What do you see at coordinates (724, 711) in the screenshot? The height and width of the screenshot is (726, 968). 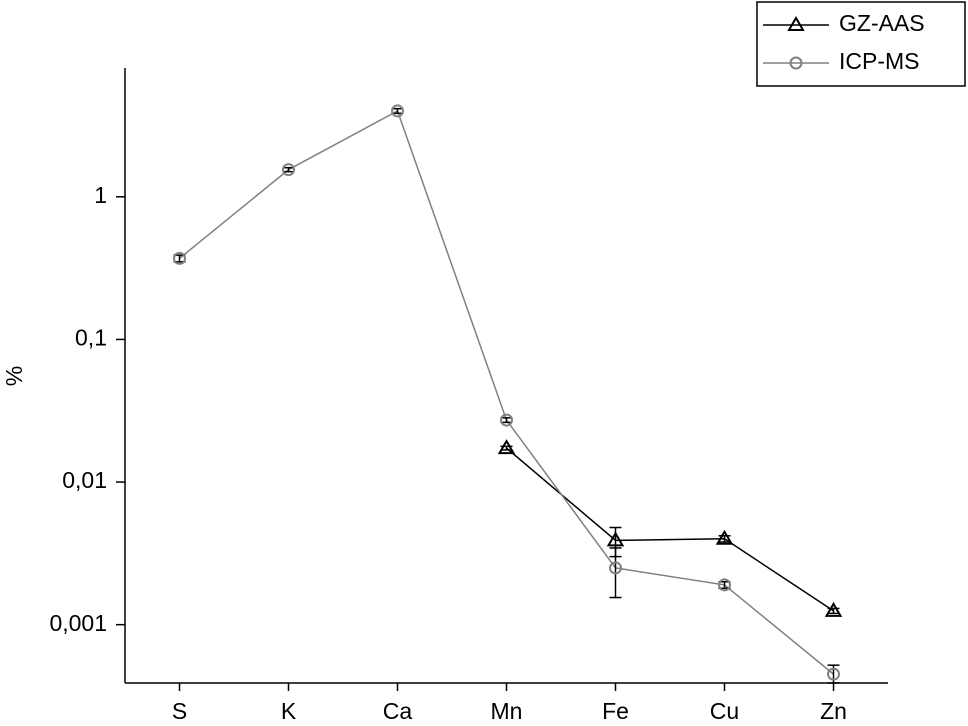 I see `x-tick-label: Cu` at bounding box center [724, 711].